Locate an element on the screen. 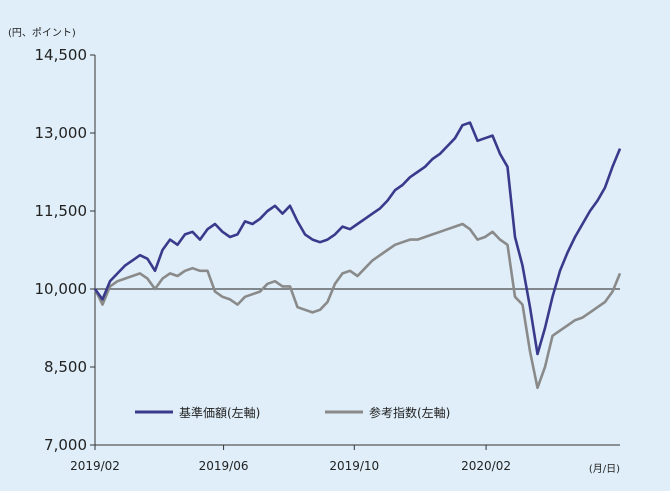 The width and height of the screenshot is (670, 491). x-tick-label: 2019/02 is located at coordinates (95, 466).